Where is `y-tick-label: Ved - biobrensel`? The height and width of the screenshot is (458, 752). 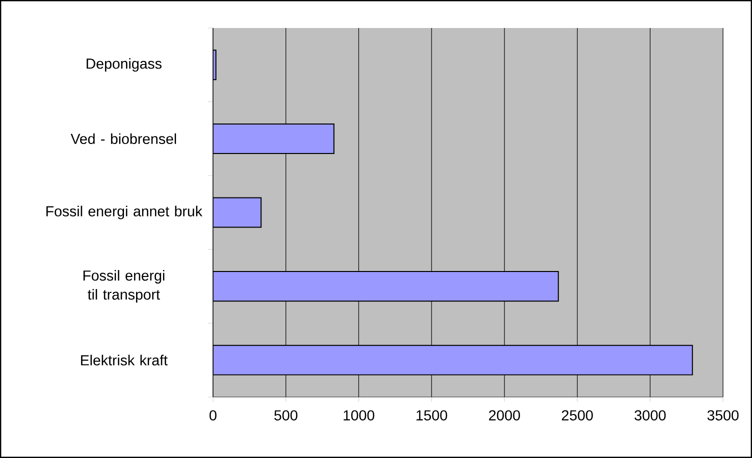 y-tick-label: Ved - biobrensel is located at coordinates (123, 138).